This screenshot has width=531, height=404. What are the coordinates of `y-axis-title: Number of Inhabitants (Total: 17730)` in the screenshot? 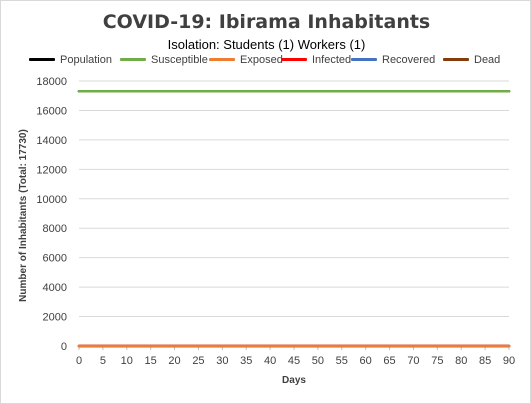 It's located at (23, 215).